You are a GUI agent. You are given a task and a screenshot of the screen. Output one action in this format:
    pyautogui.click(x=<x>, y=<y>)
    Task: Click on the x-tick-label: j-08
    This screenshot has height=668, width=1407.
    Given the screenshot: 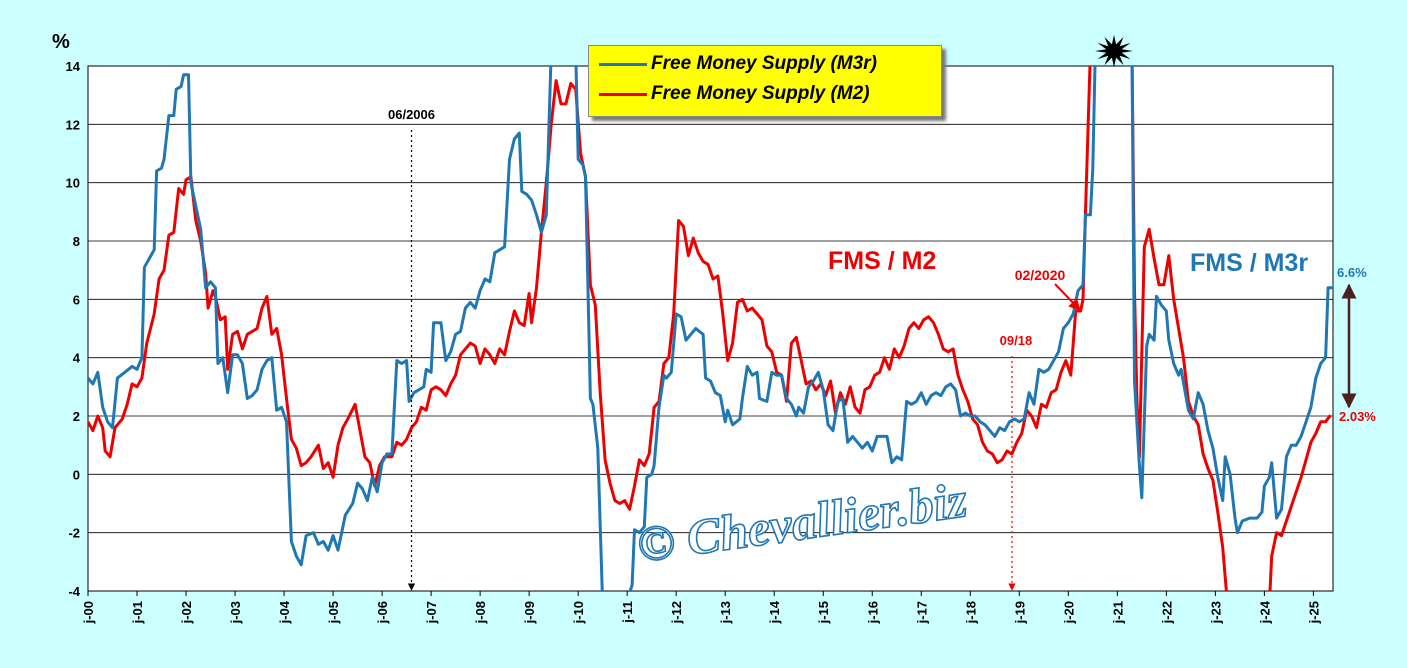 What is the action you would take?
    pyautogui.click(x=480, y=612)
    